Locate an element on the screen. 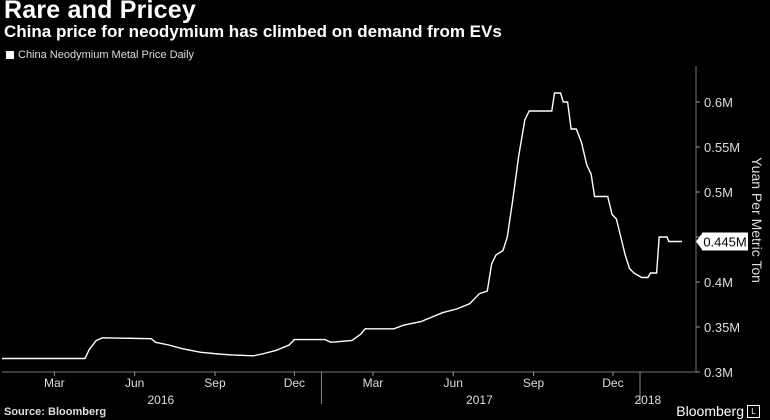 The image size is (770, 420). last-value-box is located at coordinates (725, 241).